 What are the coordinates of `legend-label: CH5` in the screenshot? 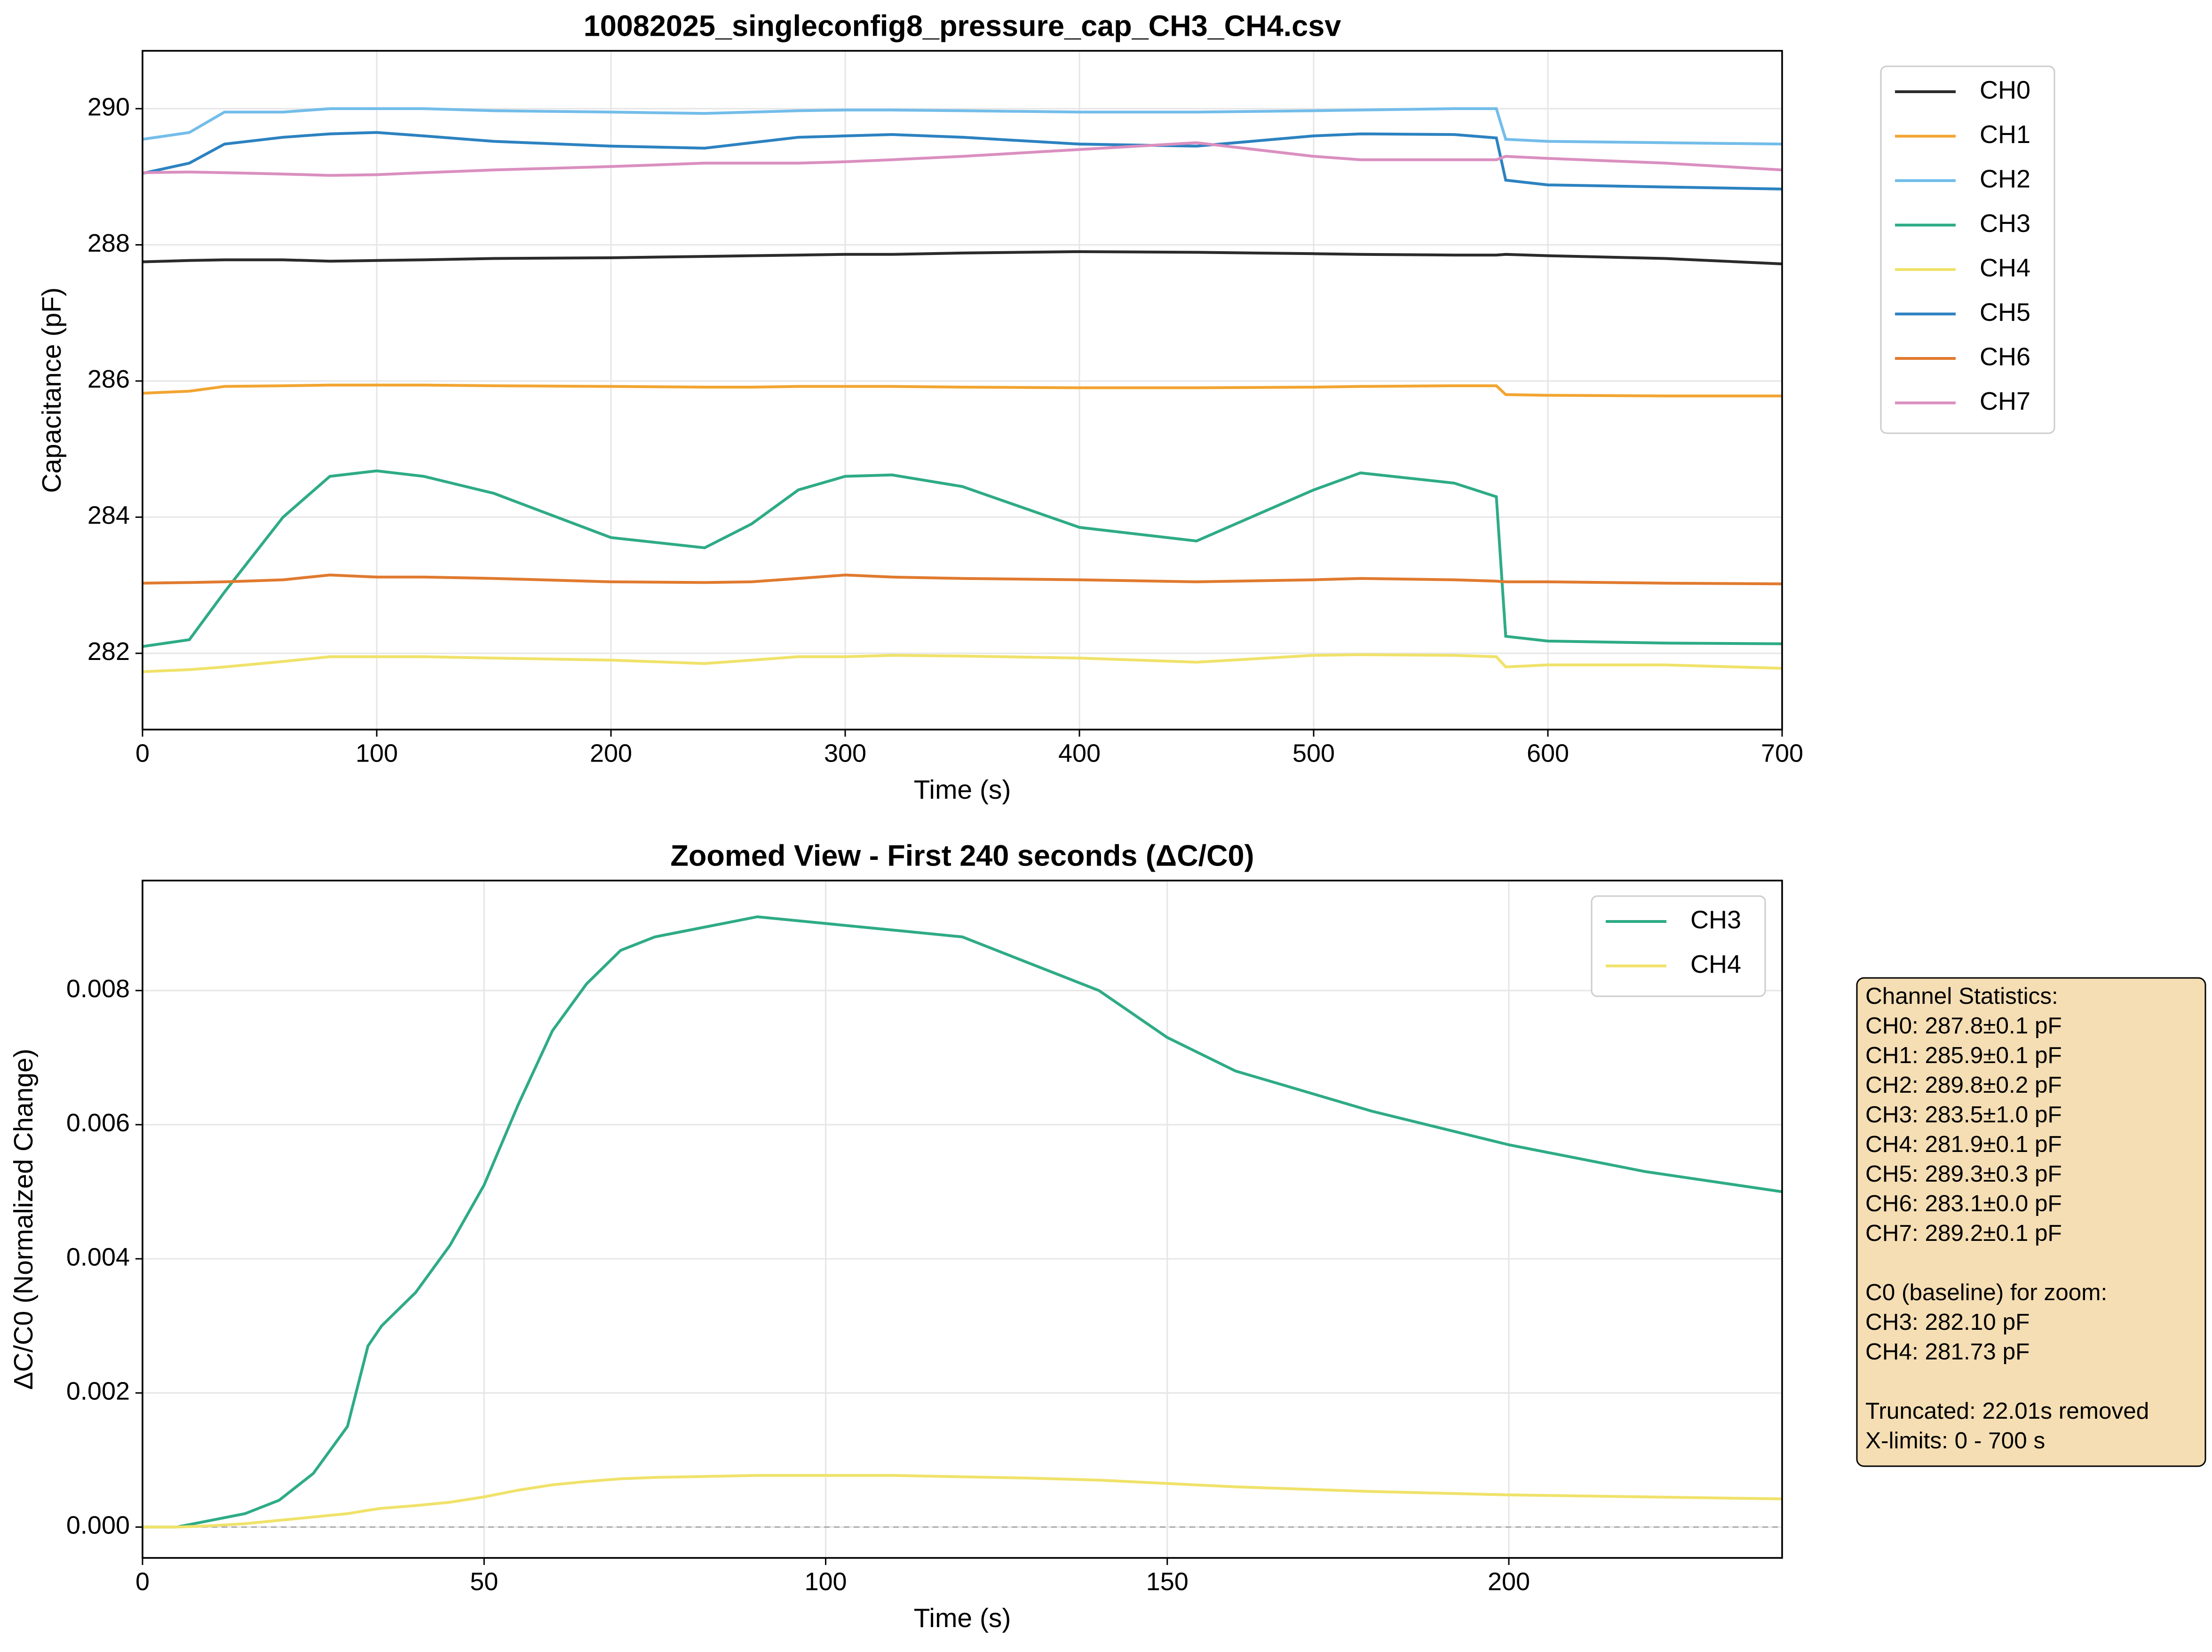 It's located at (2005, 312).